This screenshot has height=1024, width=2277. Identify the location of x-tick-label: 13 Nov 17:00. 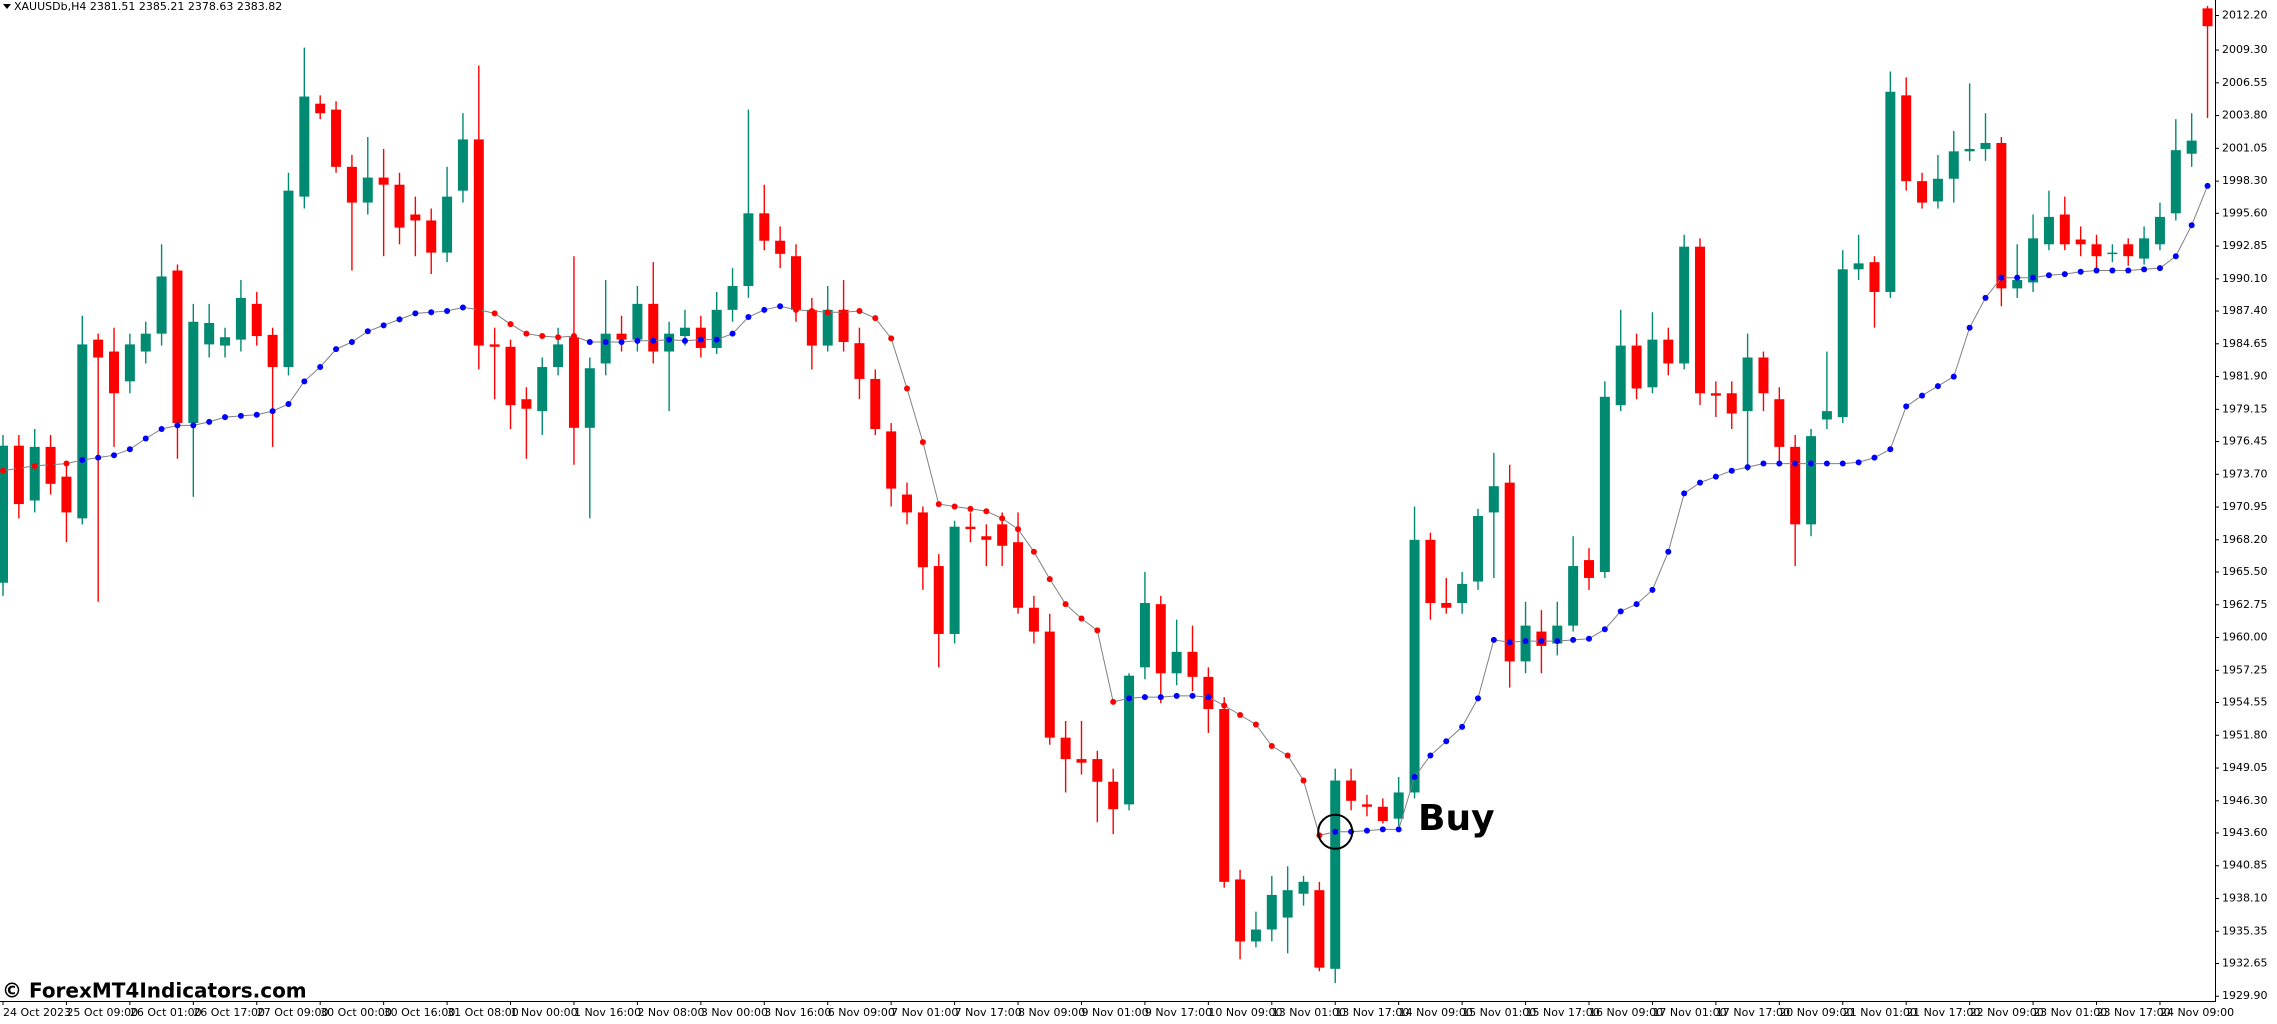
(1372, 1012).